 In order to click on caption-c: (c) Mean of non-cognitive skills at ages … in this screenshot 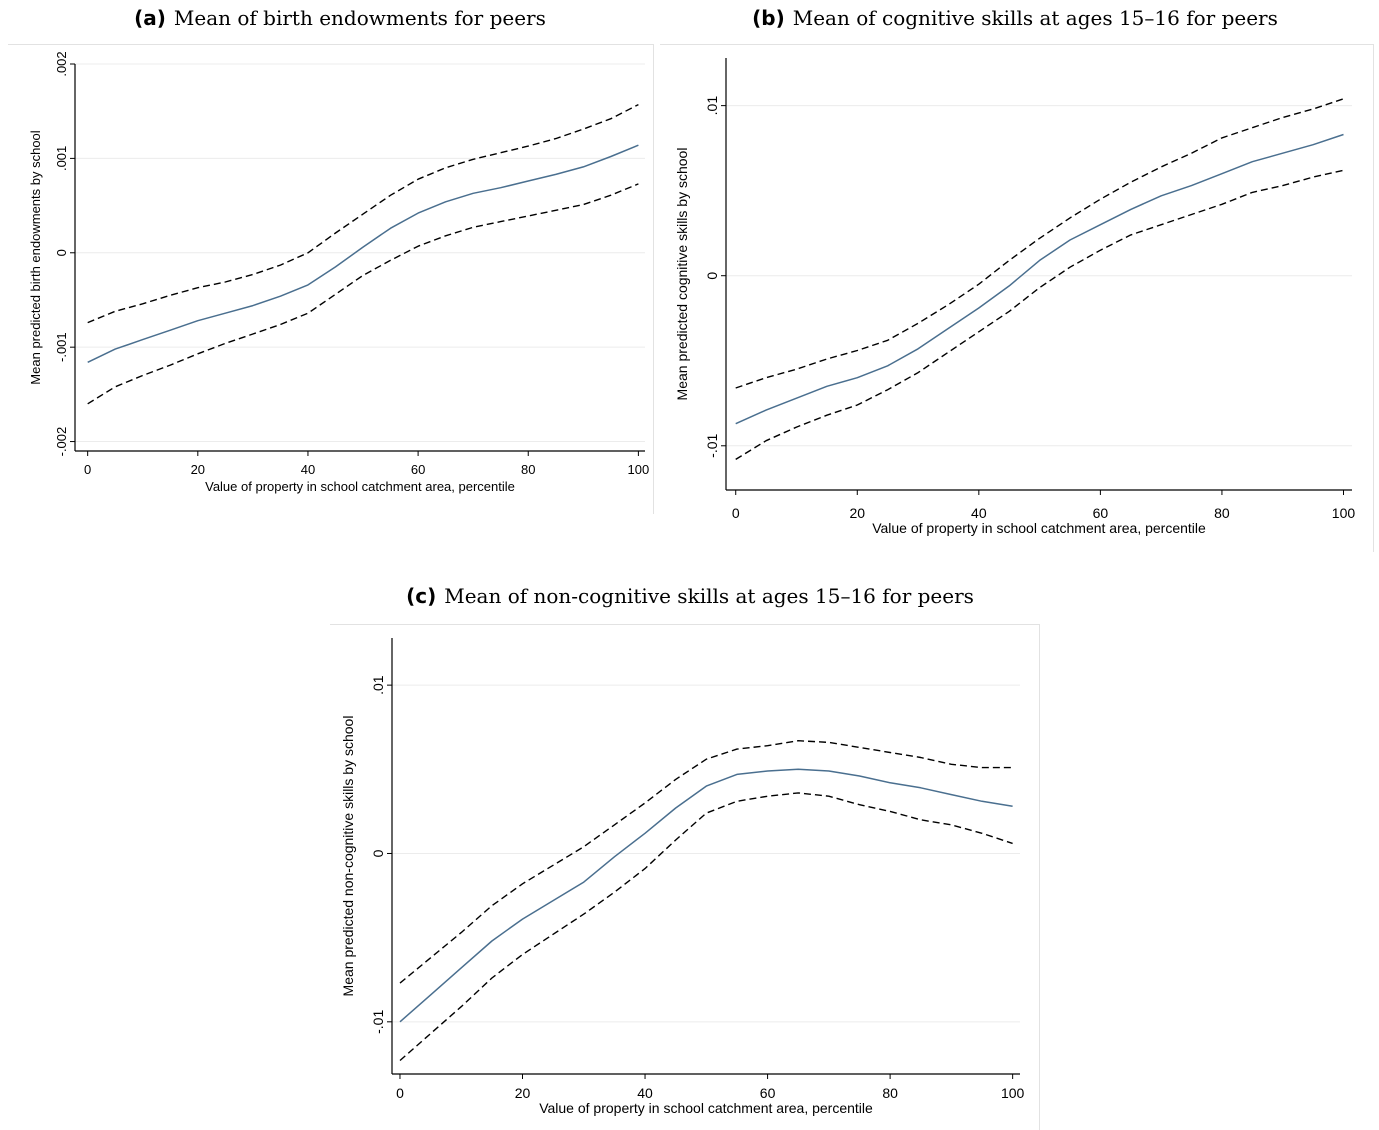, I will do `click(690, 596)`.